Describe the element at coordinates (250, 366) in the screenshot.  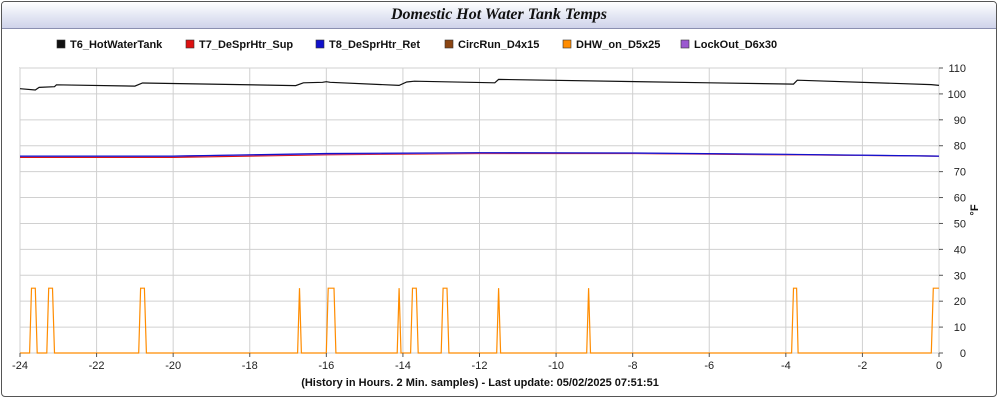
I see `x-tick-label: -18` at that location.